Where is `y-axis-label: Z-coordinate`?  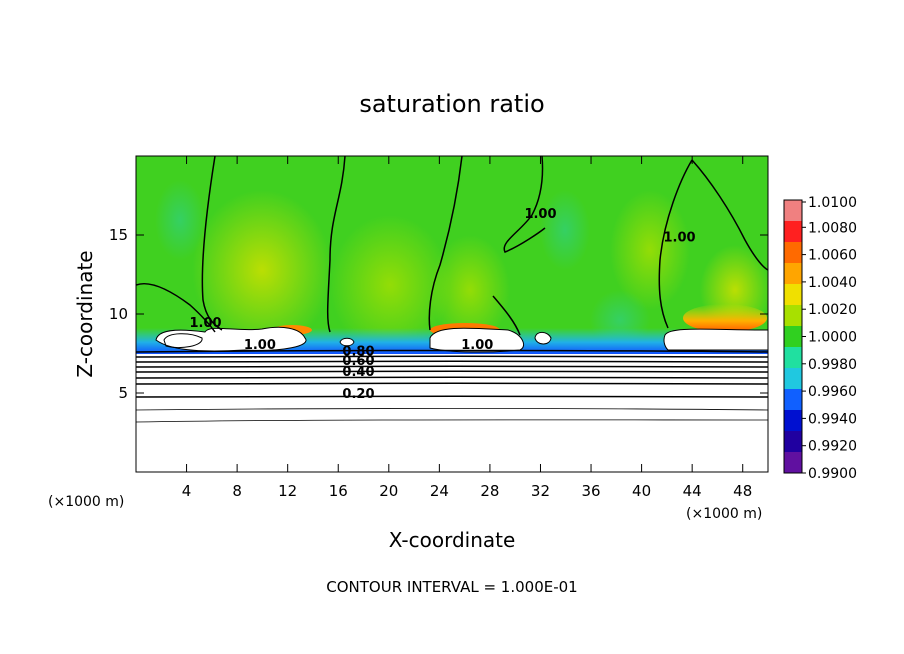
y-axis-label: Z-coordinate is located at coordinates (85, 313).